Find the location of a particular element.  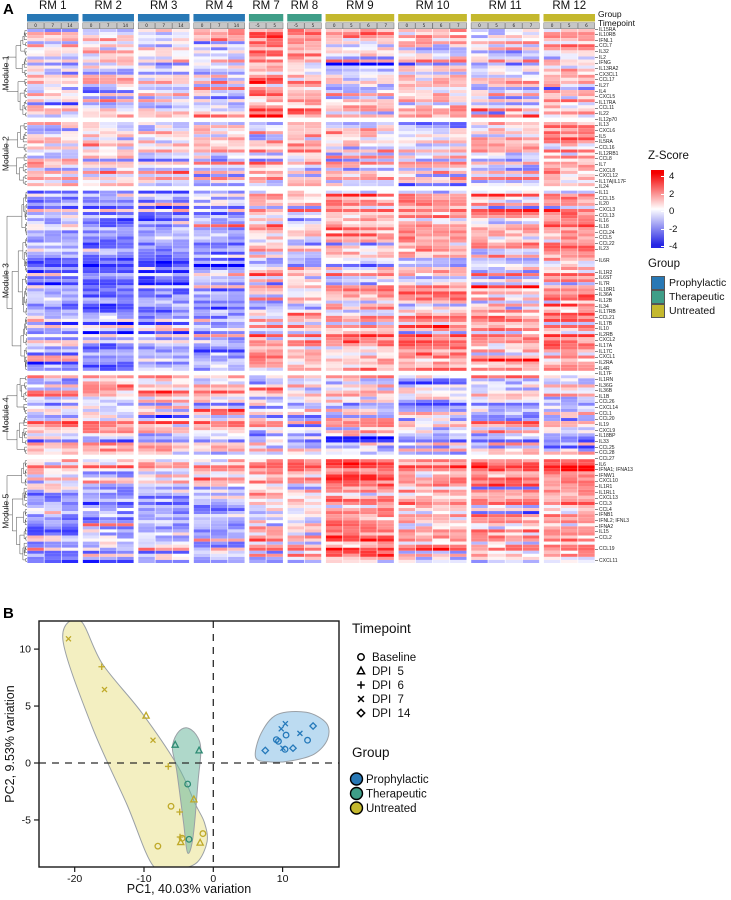

gene-label: IL1B is located at coordinates (602, 397).